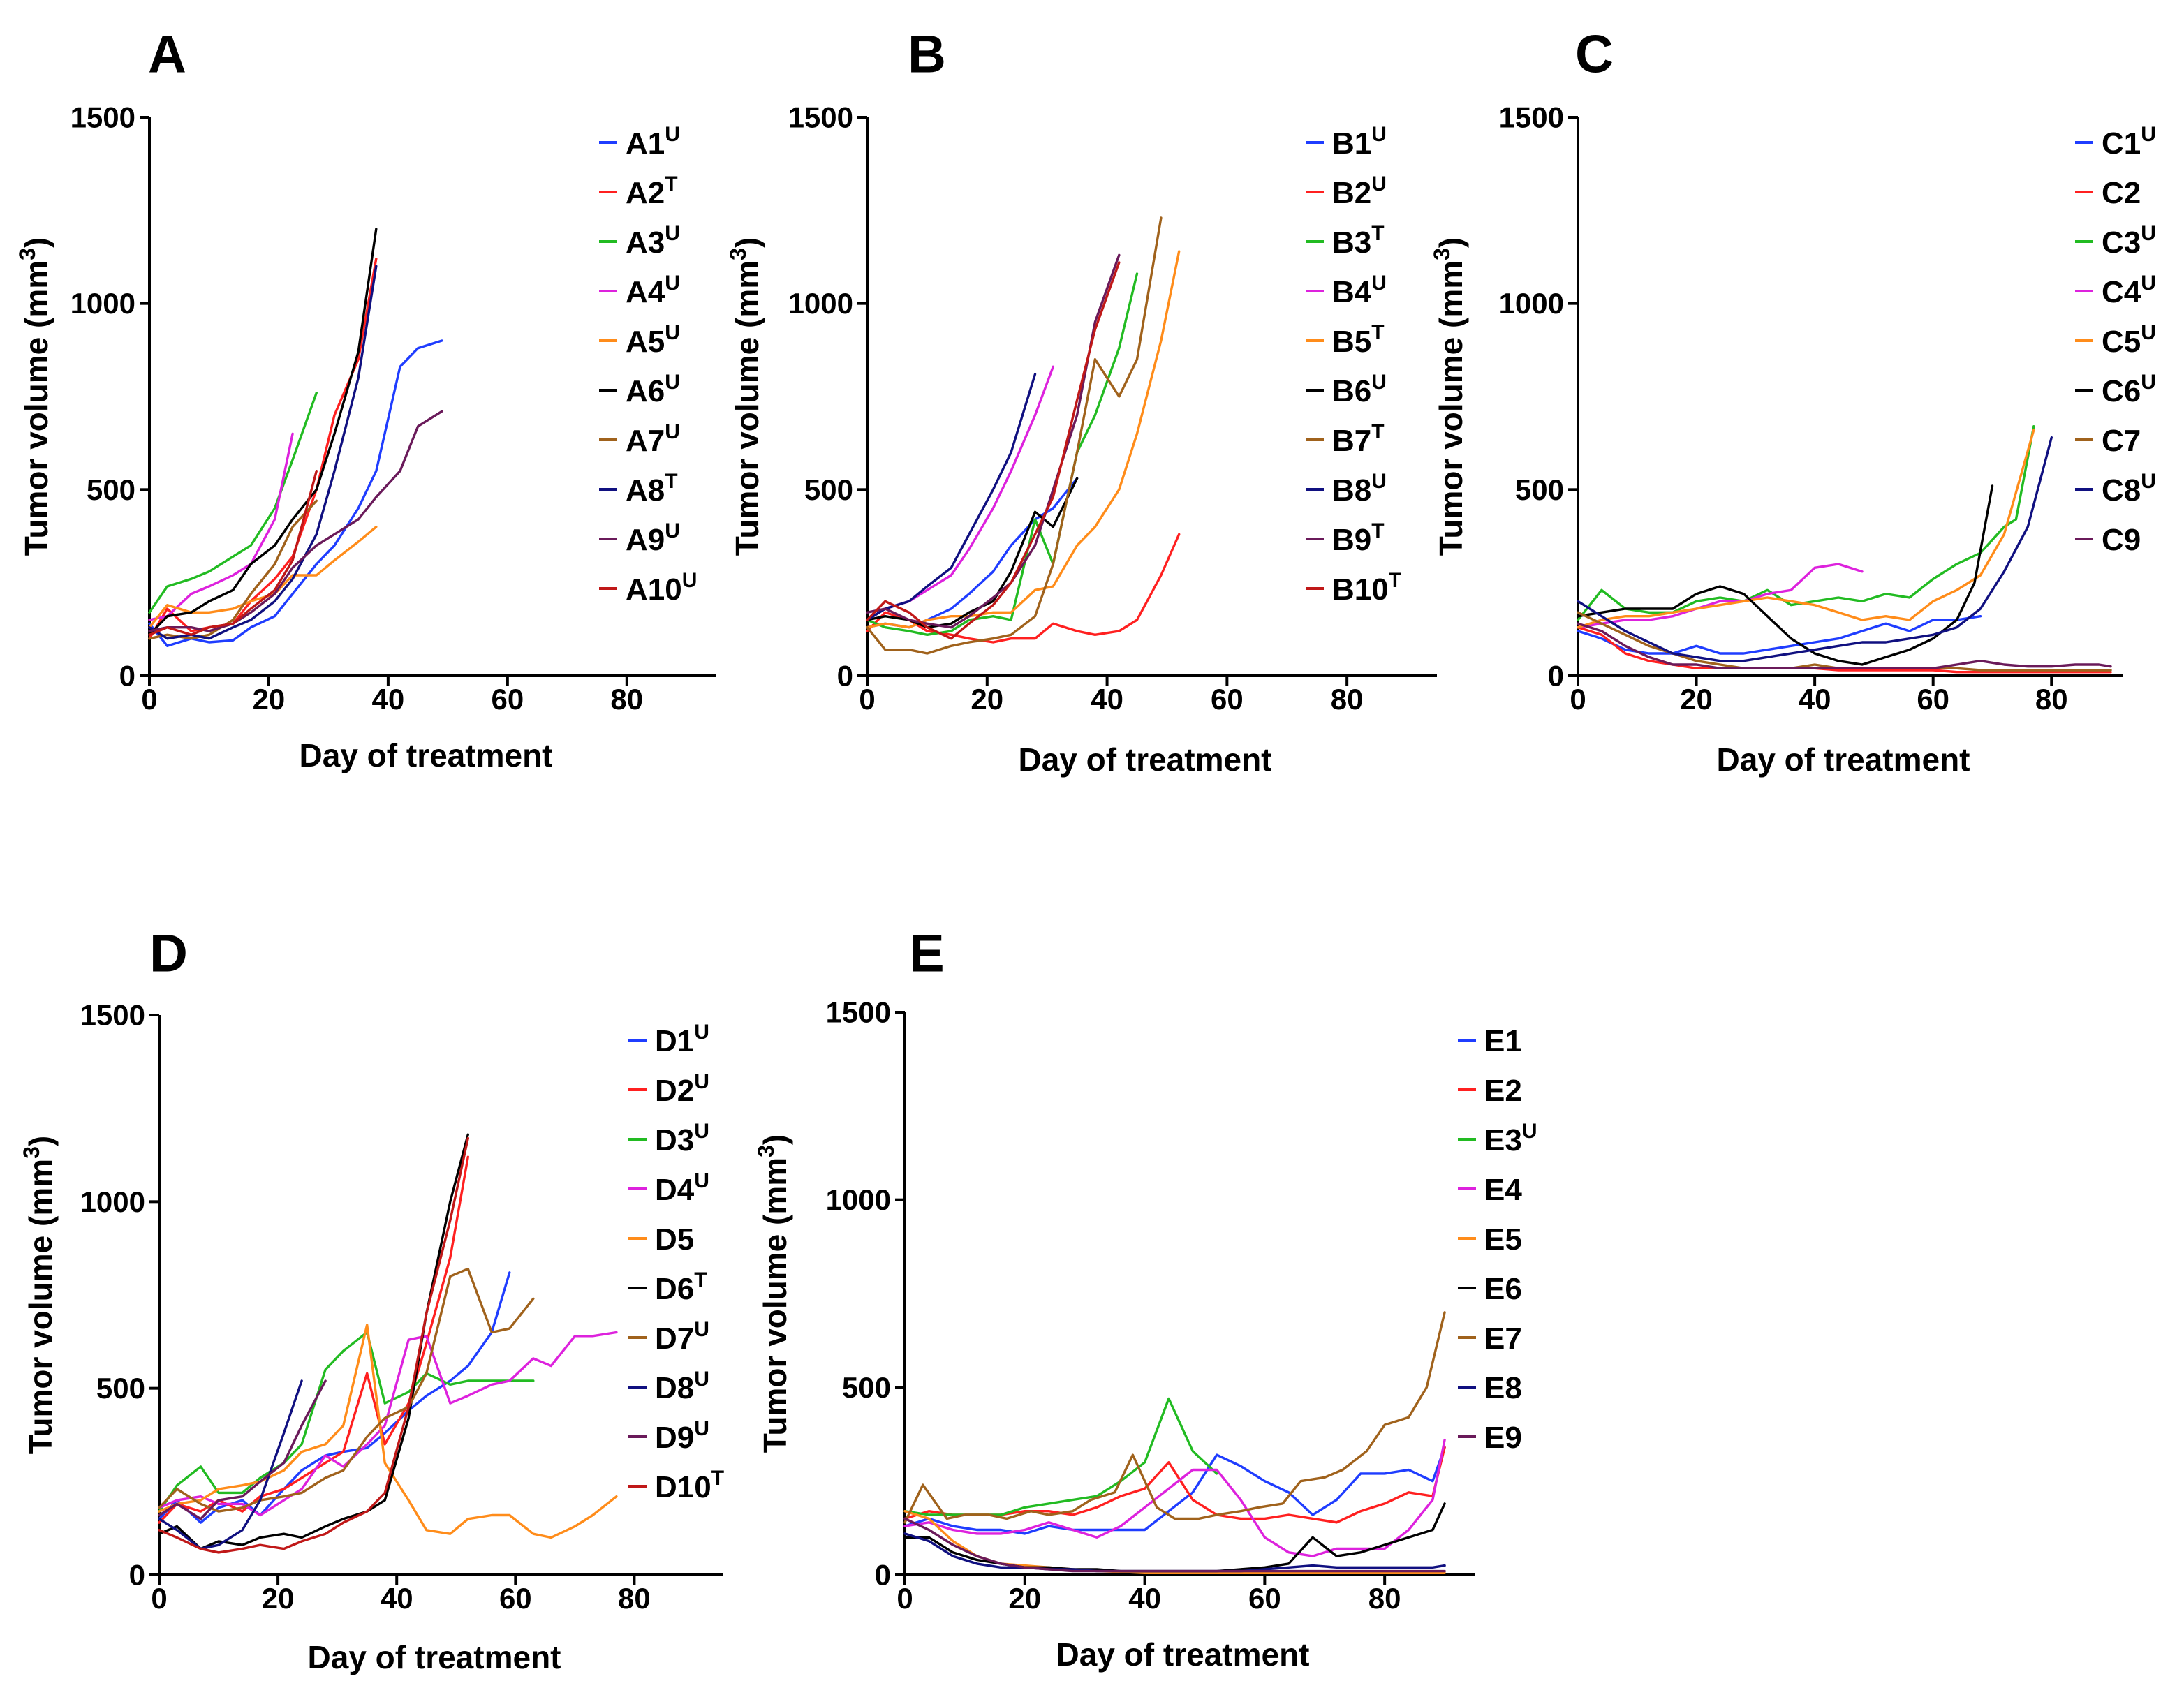 This screenshot has width=2184, height=1681. I want to click on y-axis-title-sup: 3, so click(738, 254).